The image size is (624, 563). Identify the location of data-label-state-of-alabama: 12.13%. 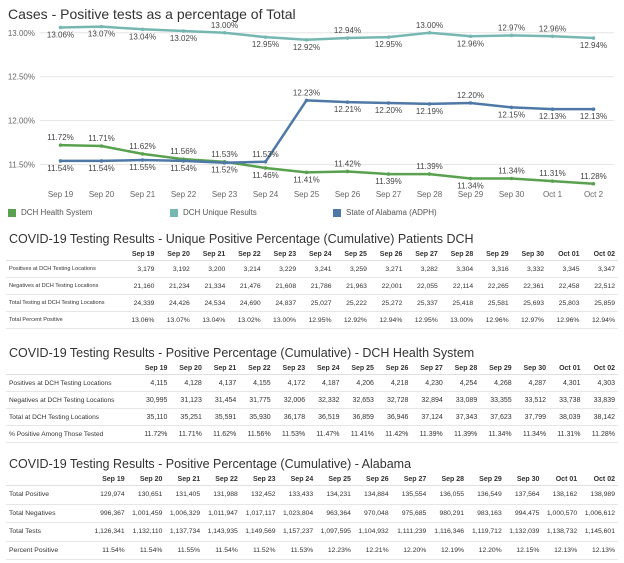
(593, 116).